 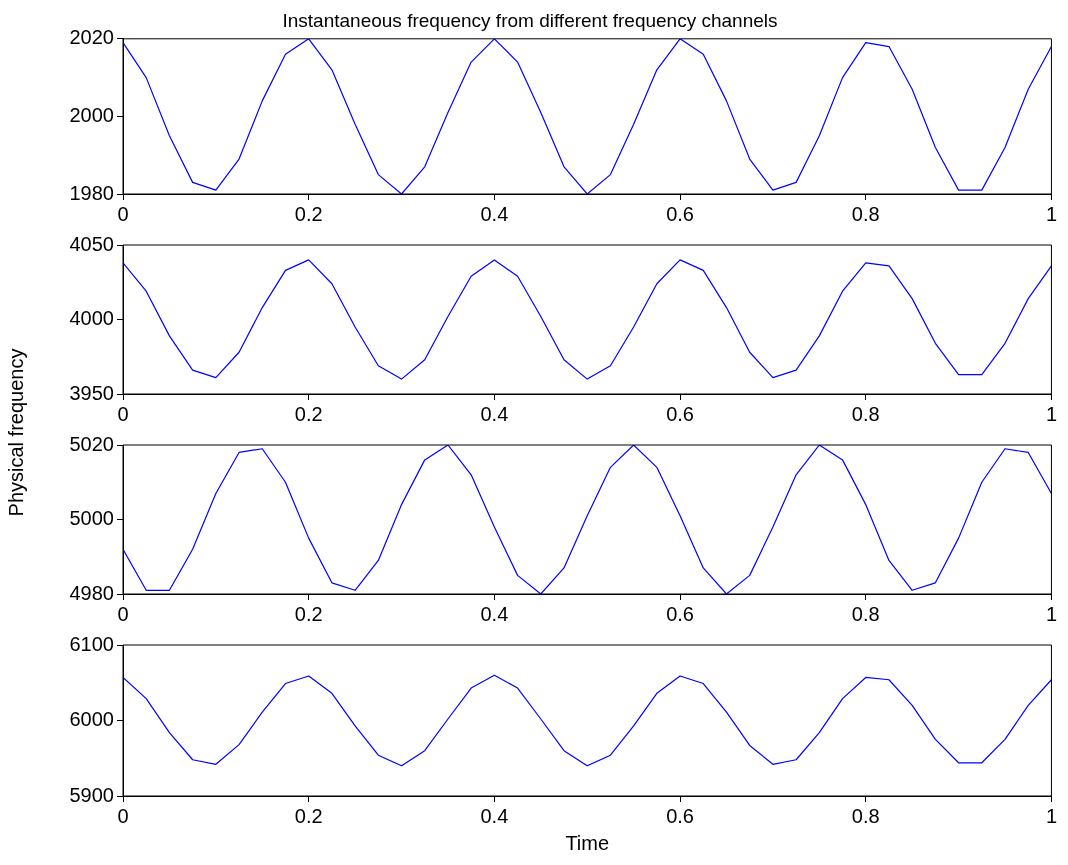 I want to click on y-tick-label: 5020, so click(x=91, y=443).